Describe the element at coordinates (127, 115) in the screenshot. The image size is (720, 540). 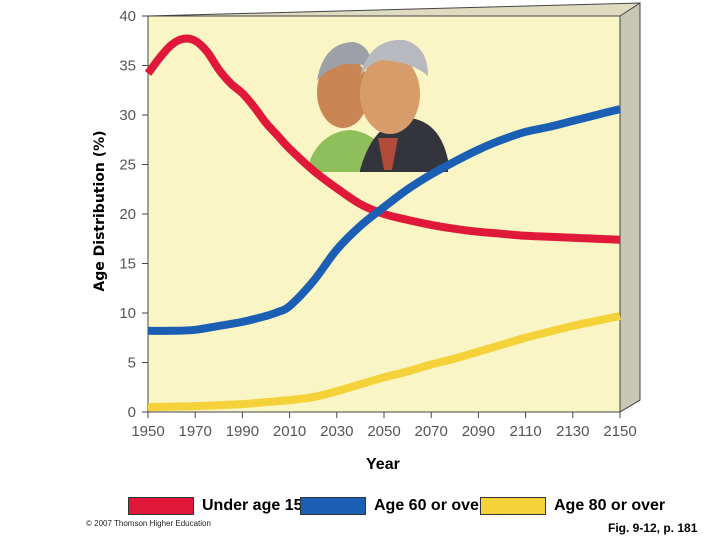
I see `y-tick-label: 30` at that location.